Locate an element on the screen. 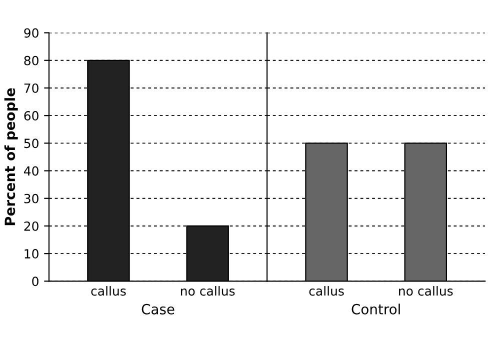  y-tick-label: 30 is located at coordinates (31, 199).